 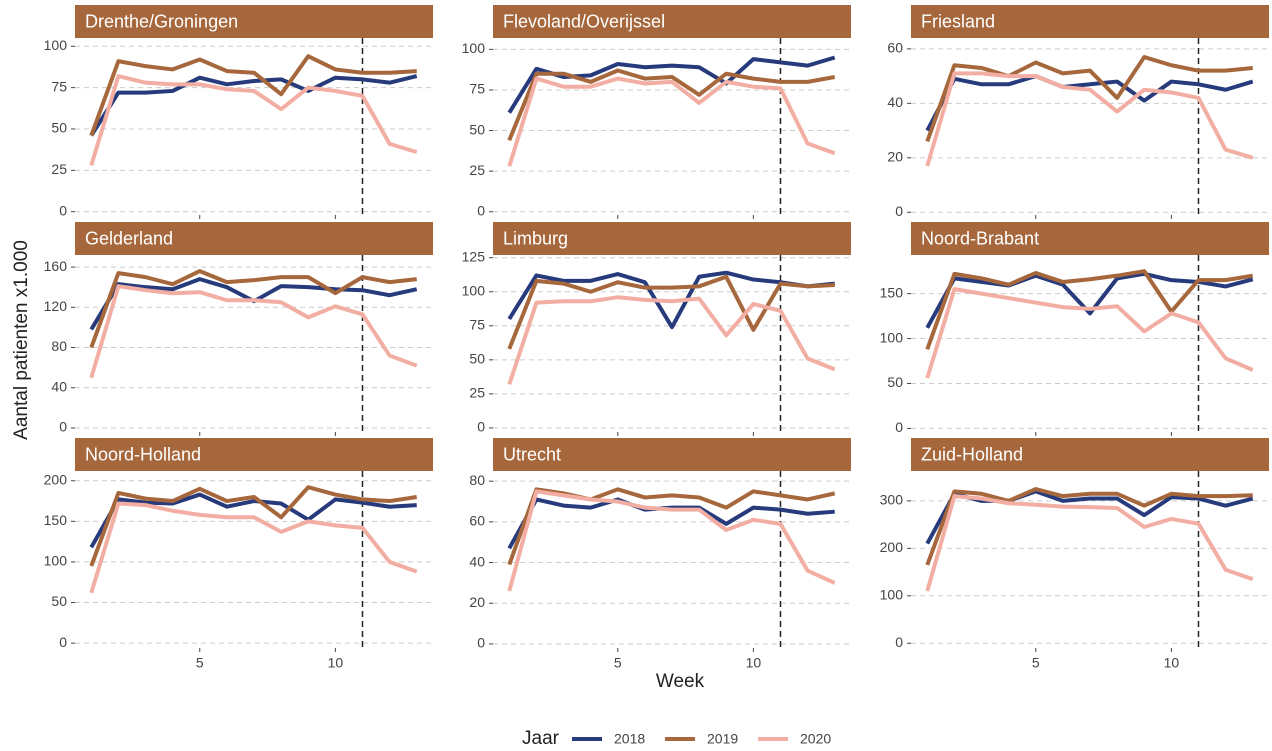 What do you see at coordinates (815, 739) in the screenshot?
I see `legend-label: 2020` at bounding box center [815, 739].